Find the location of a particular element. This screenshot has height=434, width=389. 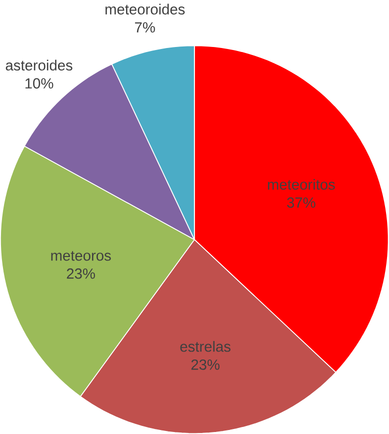

slice-label: meteoroides is located at coordinates (145, 9).